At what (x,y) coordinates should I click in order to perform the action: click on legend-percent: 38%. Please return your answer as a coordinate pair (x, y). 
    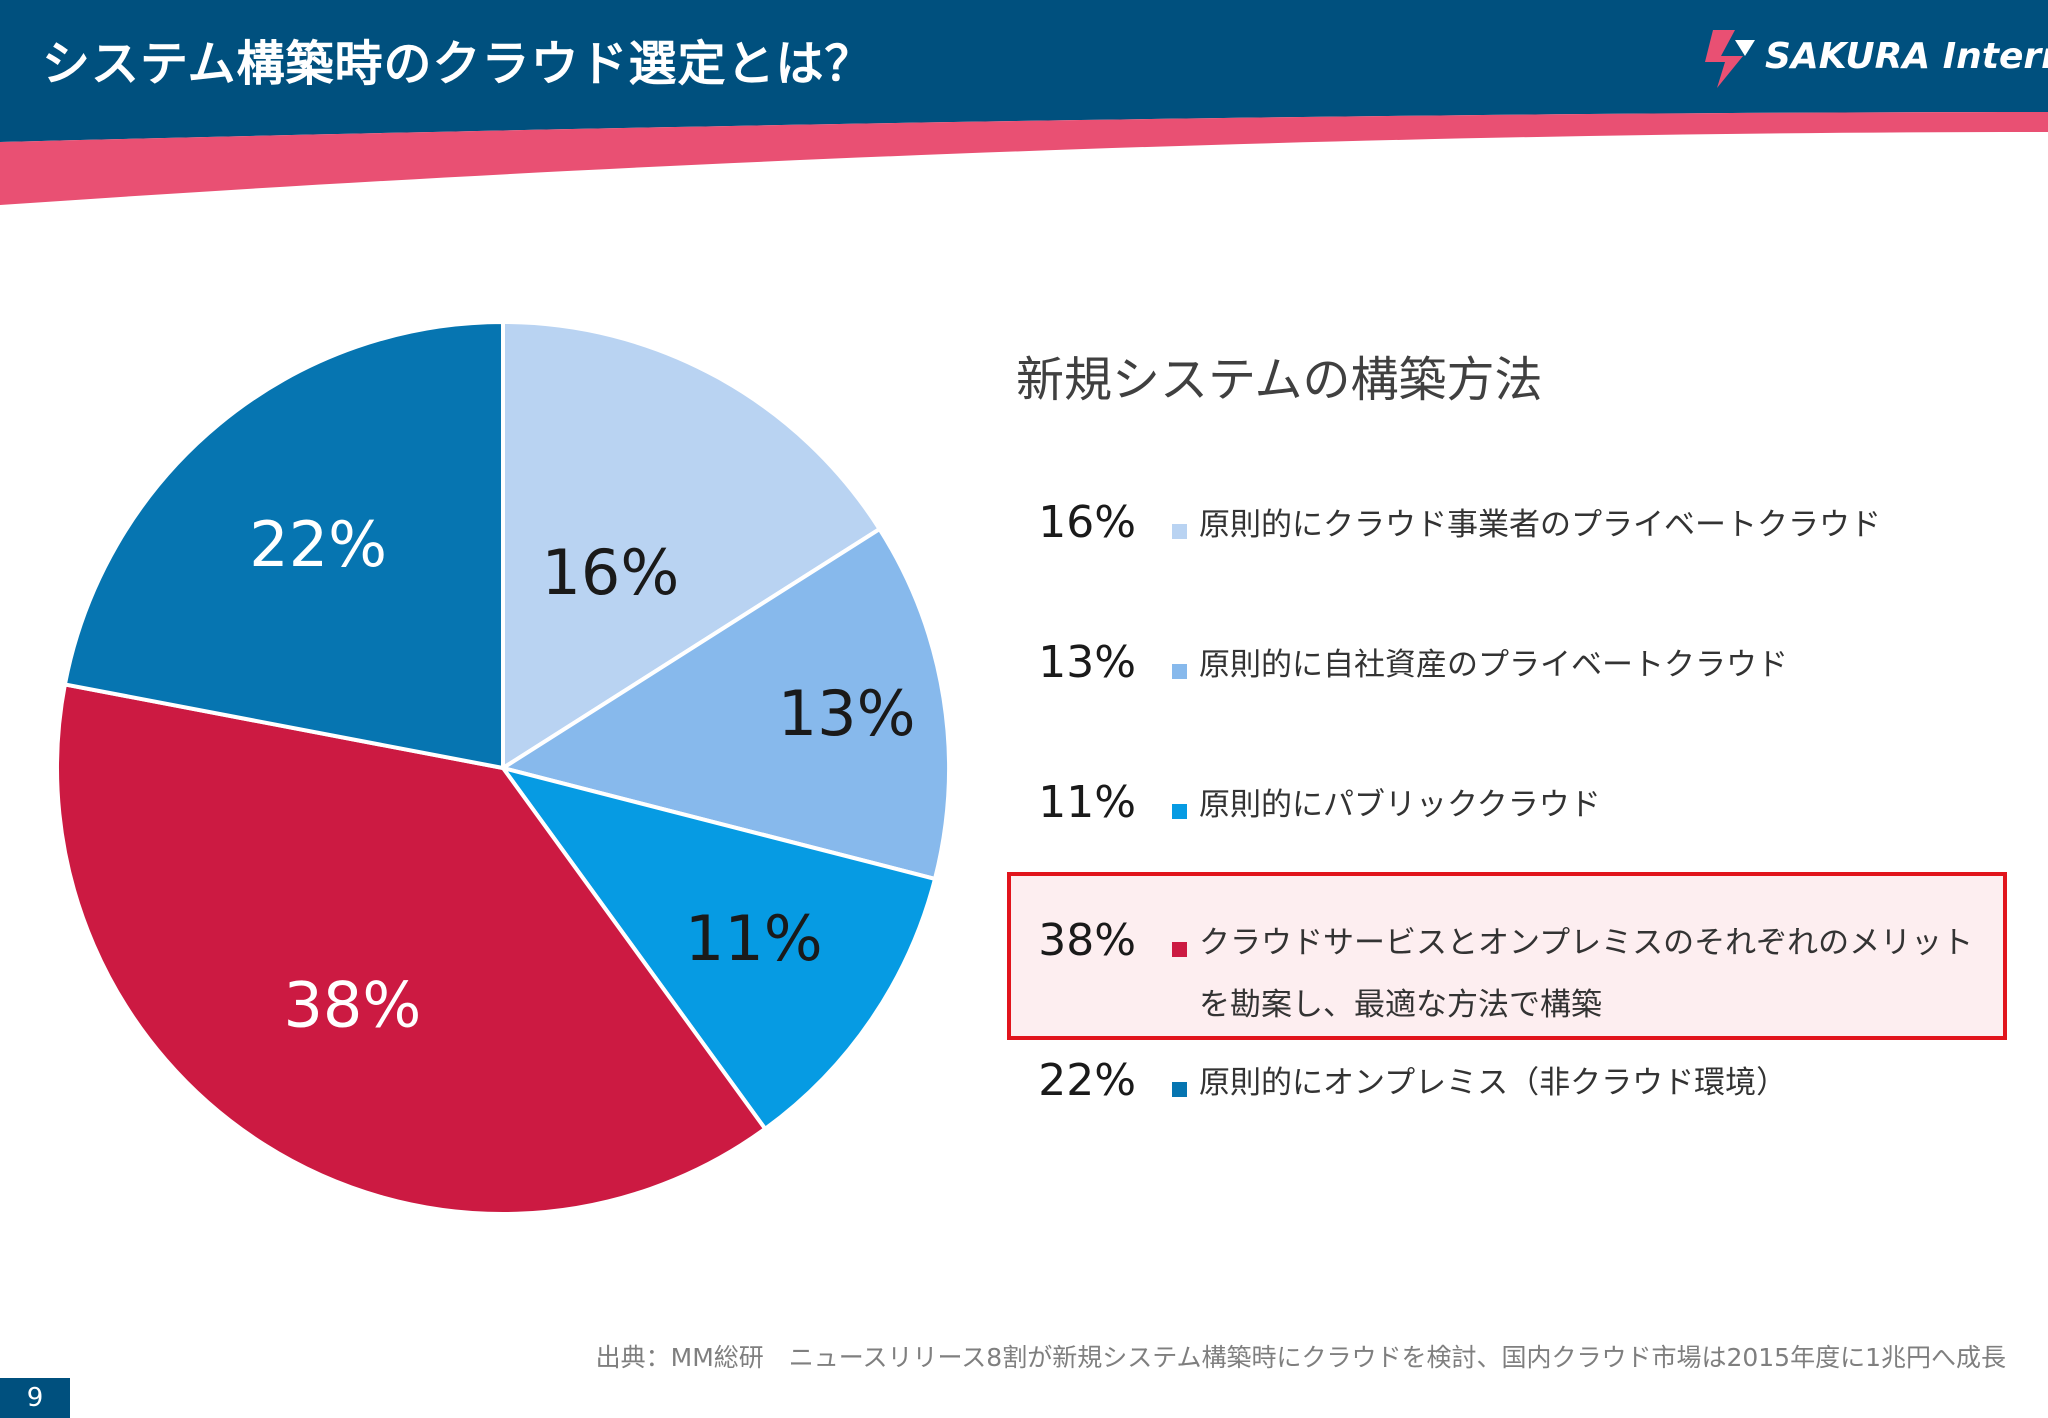
    Looking at the image, I should click on (1087, 940).